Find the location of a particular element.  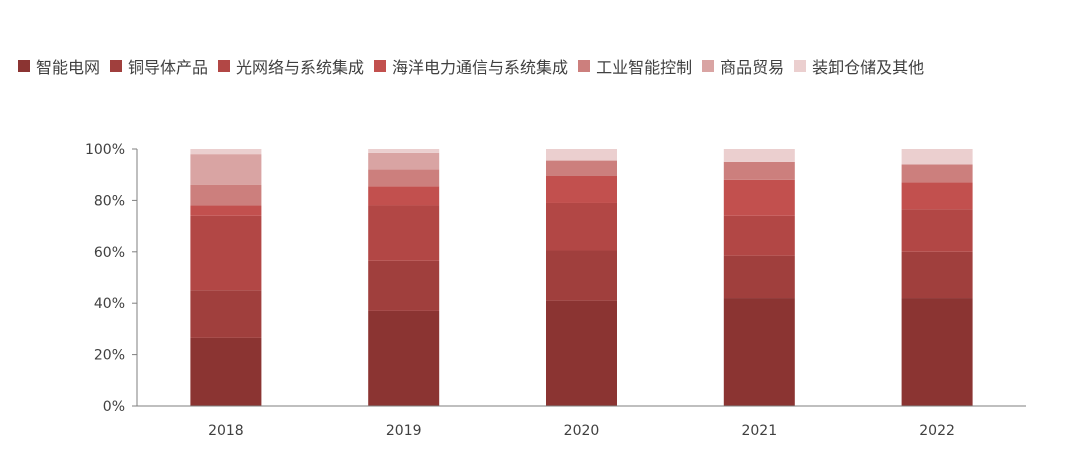

legend-label: 装卸仓储及其他 is located at coordinates (868, 67).